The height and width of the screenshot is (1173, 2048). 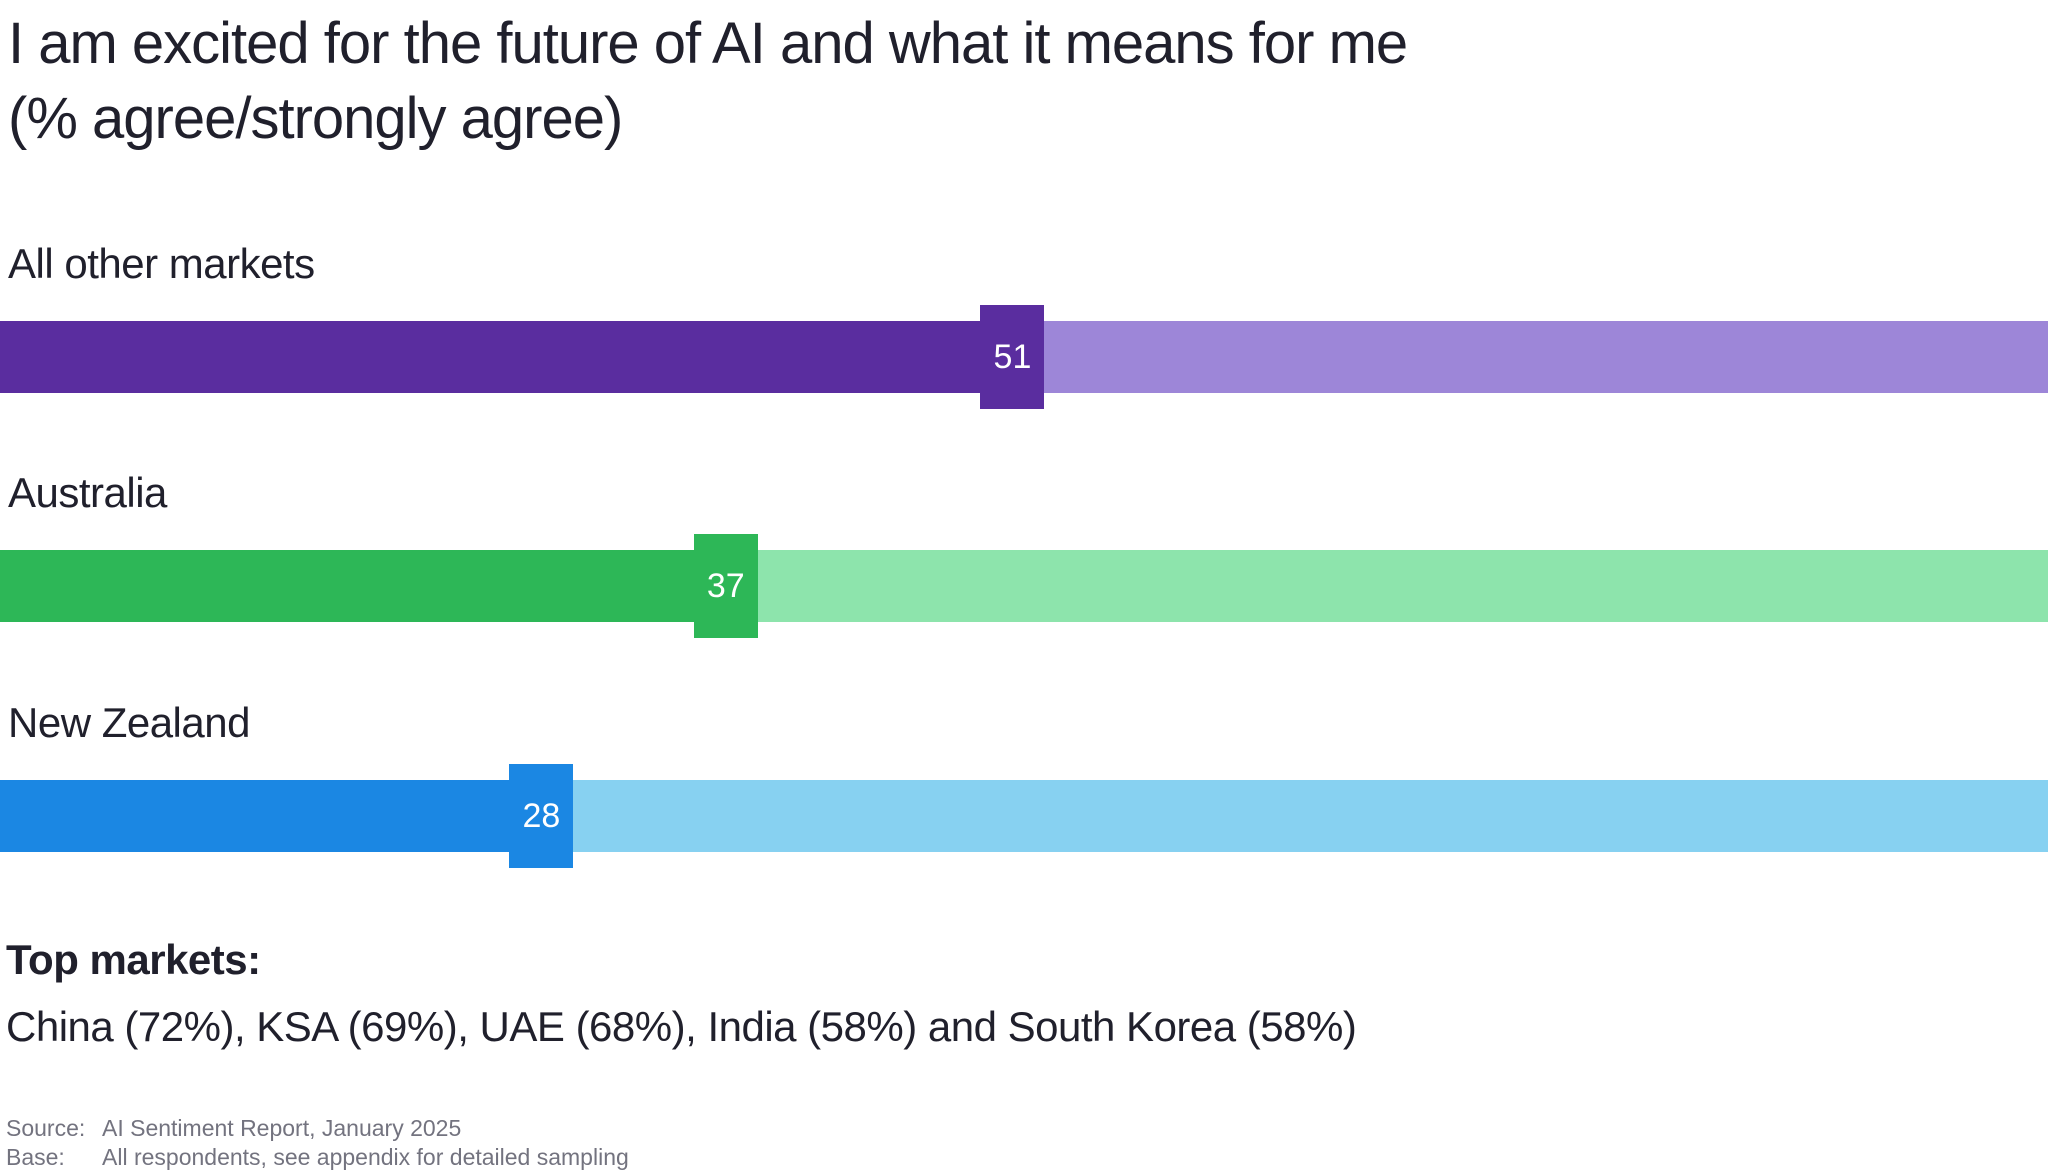 I want to click on bar-row: Australia 37, so click(x=1024, y=553).